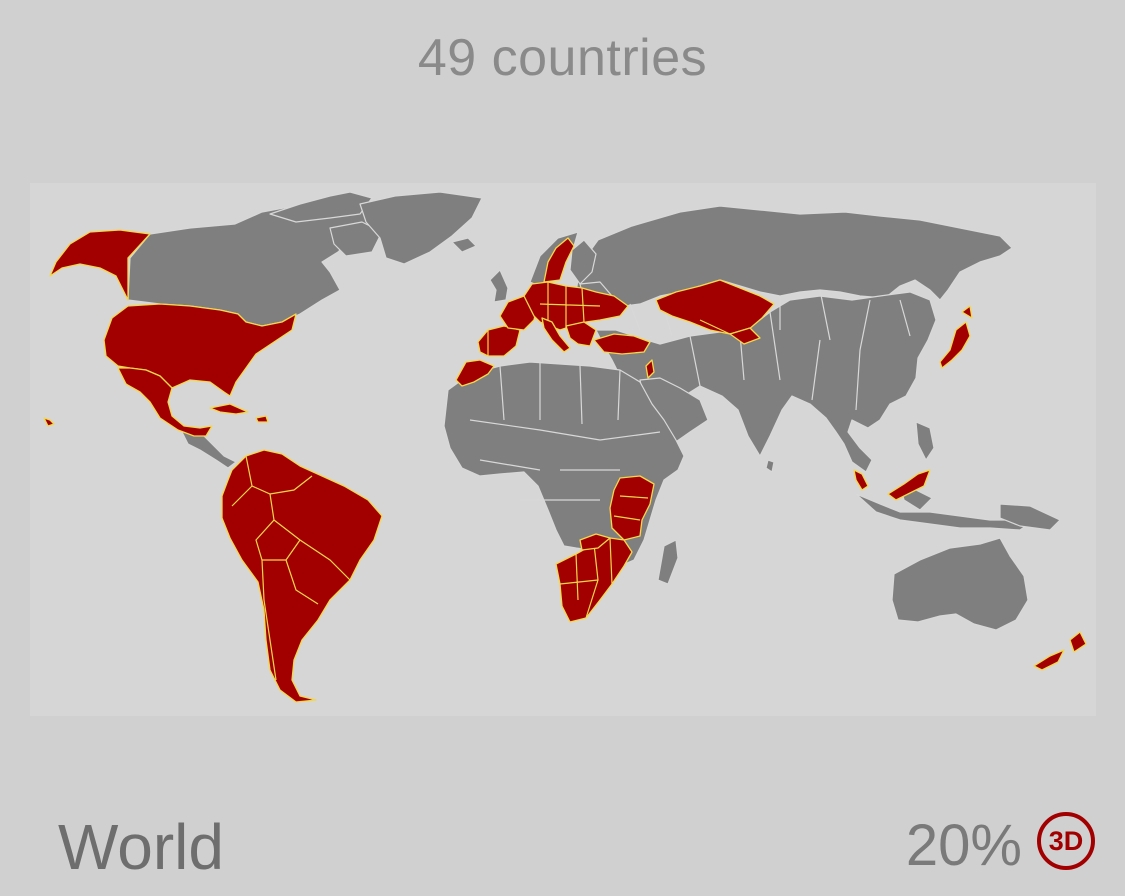 The height and width of the screenshot is (896, 1125). Describe the element at coordinates (475, 373) in the screenshot. I see `morocco` at that location.